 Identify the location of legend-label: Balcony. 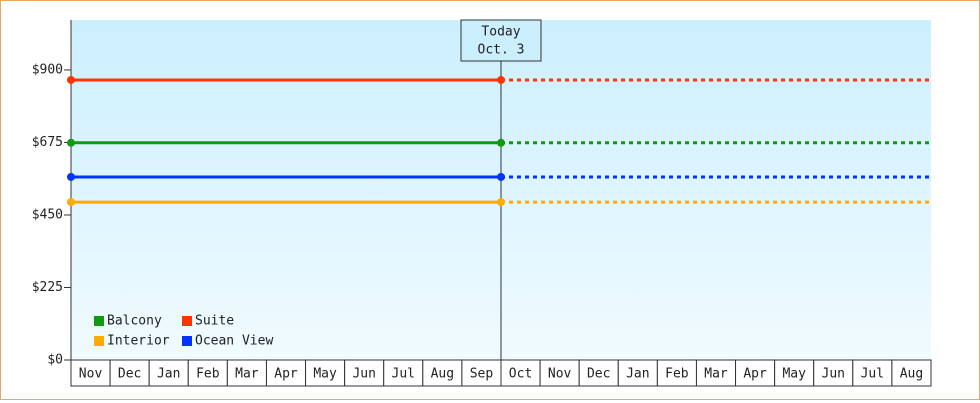
(134, 321).